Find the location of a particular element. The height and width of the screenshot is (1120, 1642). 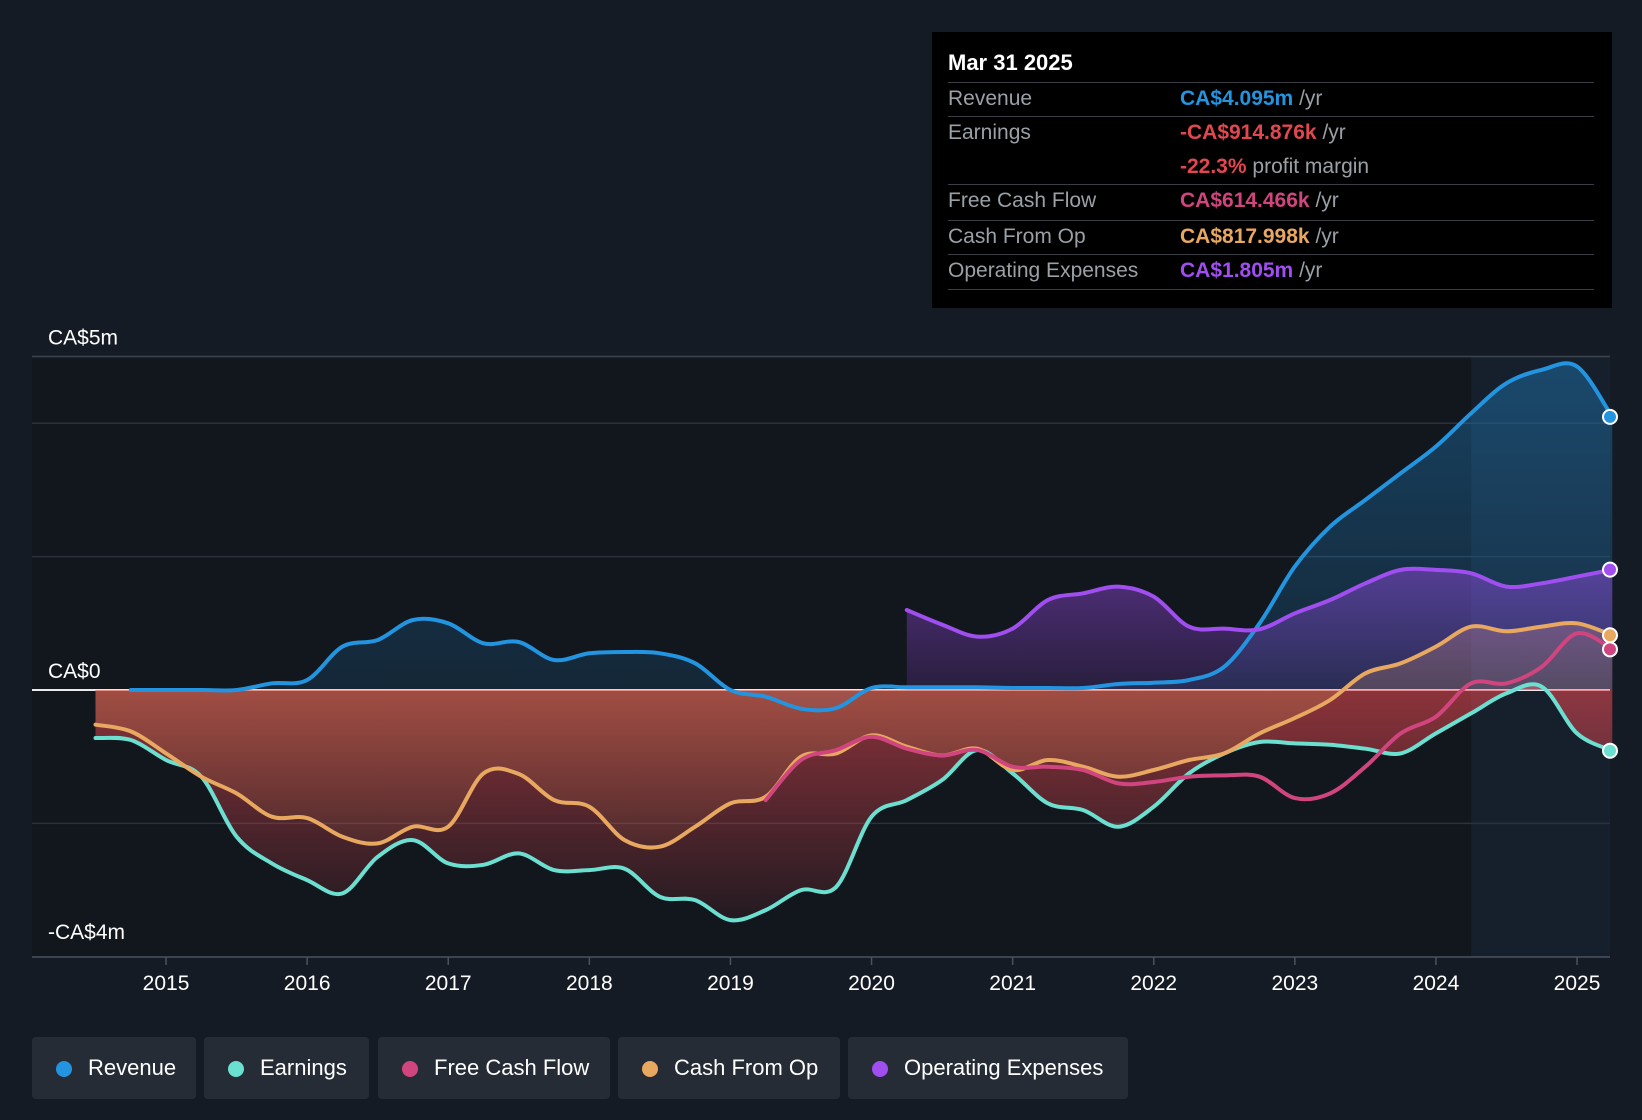

x-tick-label: 2023 is located at coordinates (1294, 983).